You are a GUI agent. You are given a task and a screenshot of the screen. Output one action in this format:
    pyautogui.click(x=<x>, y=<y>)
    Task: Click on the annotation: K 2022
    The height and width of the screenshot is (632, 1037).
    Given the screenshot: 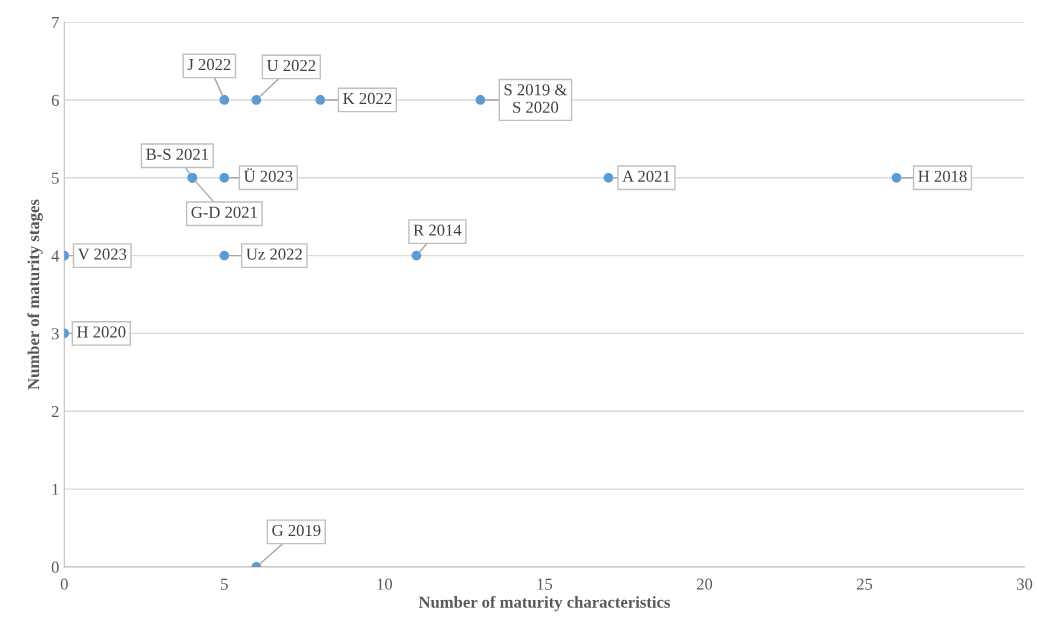 What is the action you would take?
    pyautogui.click(x=367, y=98)
    